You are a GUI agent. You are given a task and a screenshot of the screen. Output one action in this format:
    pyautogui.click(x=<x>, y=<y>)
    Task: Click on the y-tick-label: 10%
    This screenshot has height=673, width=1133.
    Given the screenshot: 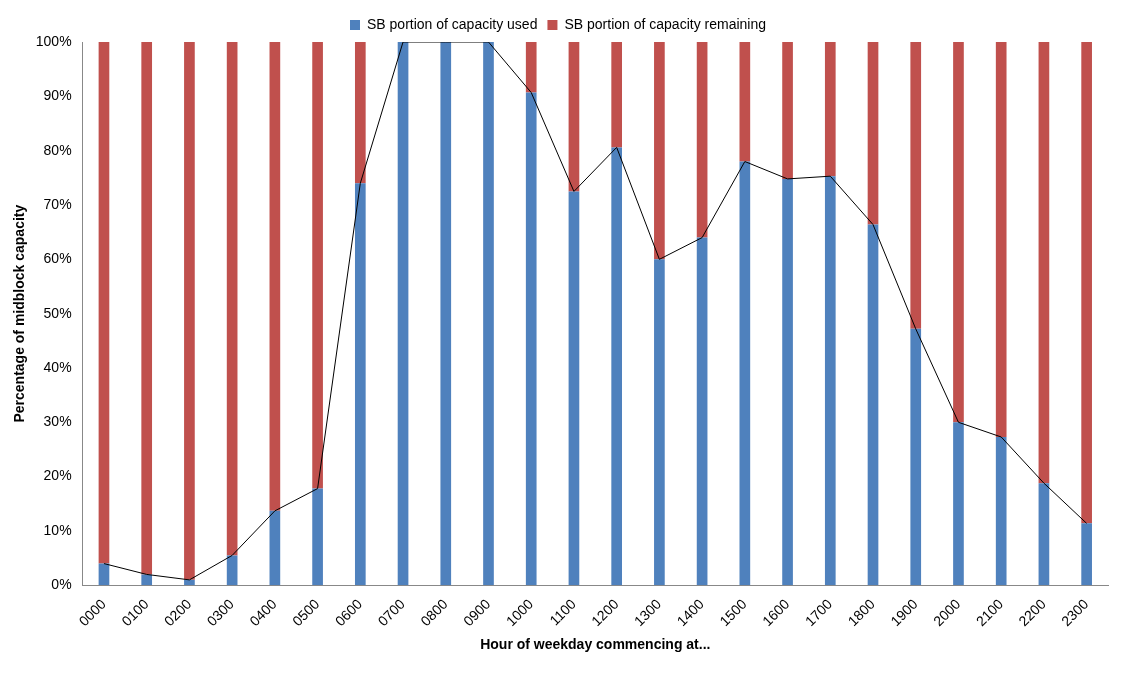 What is the action you would take?
    pyautogui.click(x=57, y=529)
    